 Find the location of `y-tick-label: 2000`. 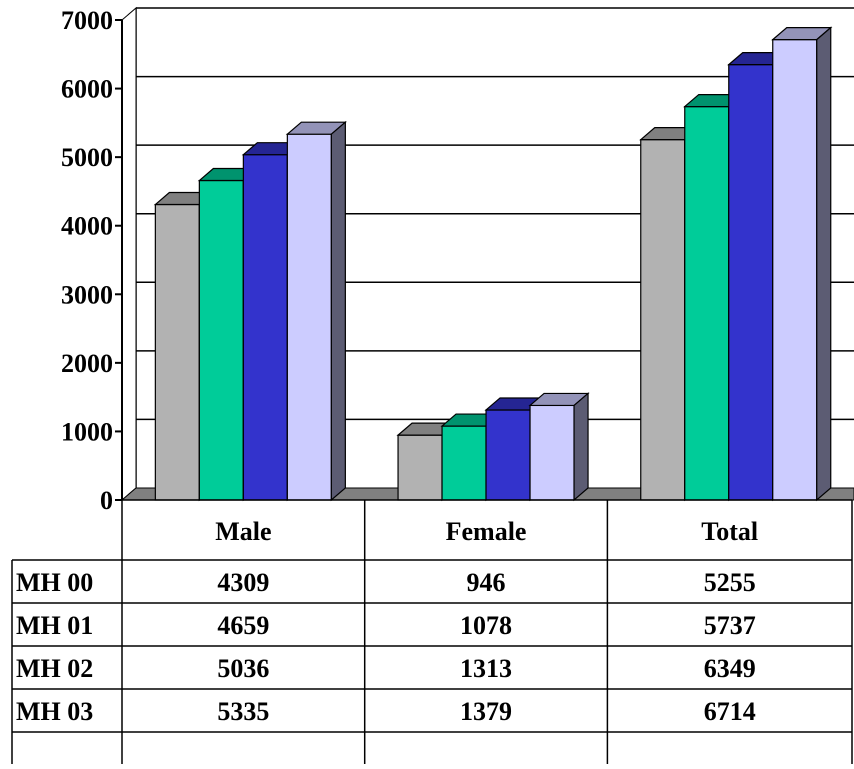

y-tick-label: 2000 is located at coordinates (87, 363).